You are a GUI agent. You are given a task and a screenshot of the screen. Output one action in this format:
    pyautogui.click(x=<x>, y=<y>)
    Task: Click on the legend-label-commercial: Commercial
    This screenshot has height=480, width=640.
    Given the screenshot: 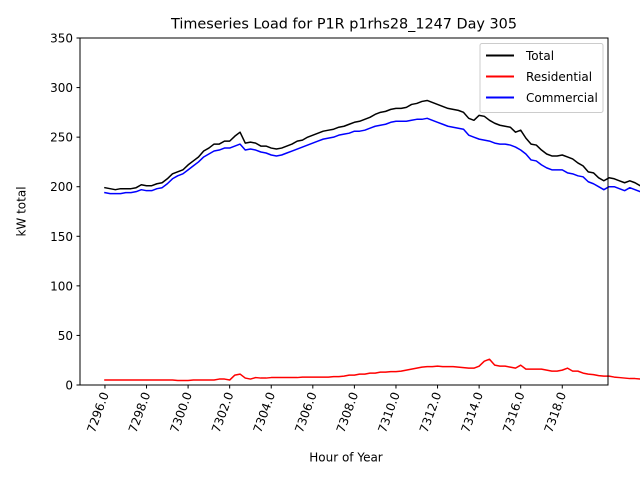 What is the action you would take?
    pyautogui.click(x=562, y=98)
    